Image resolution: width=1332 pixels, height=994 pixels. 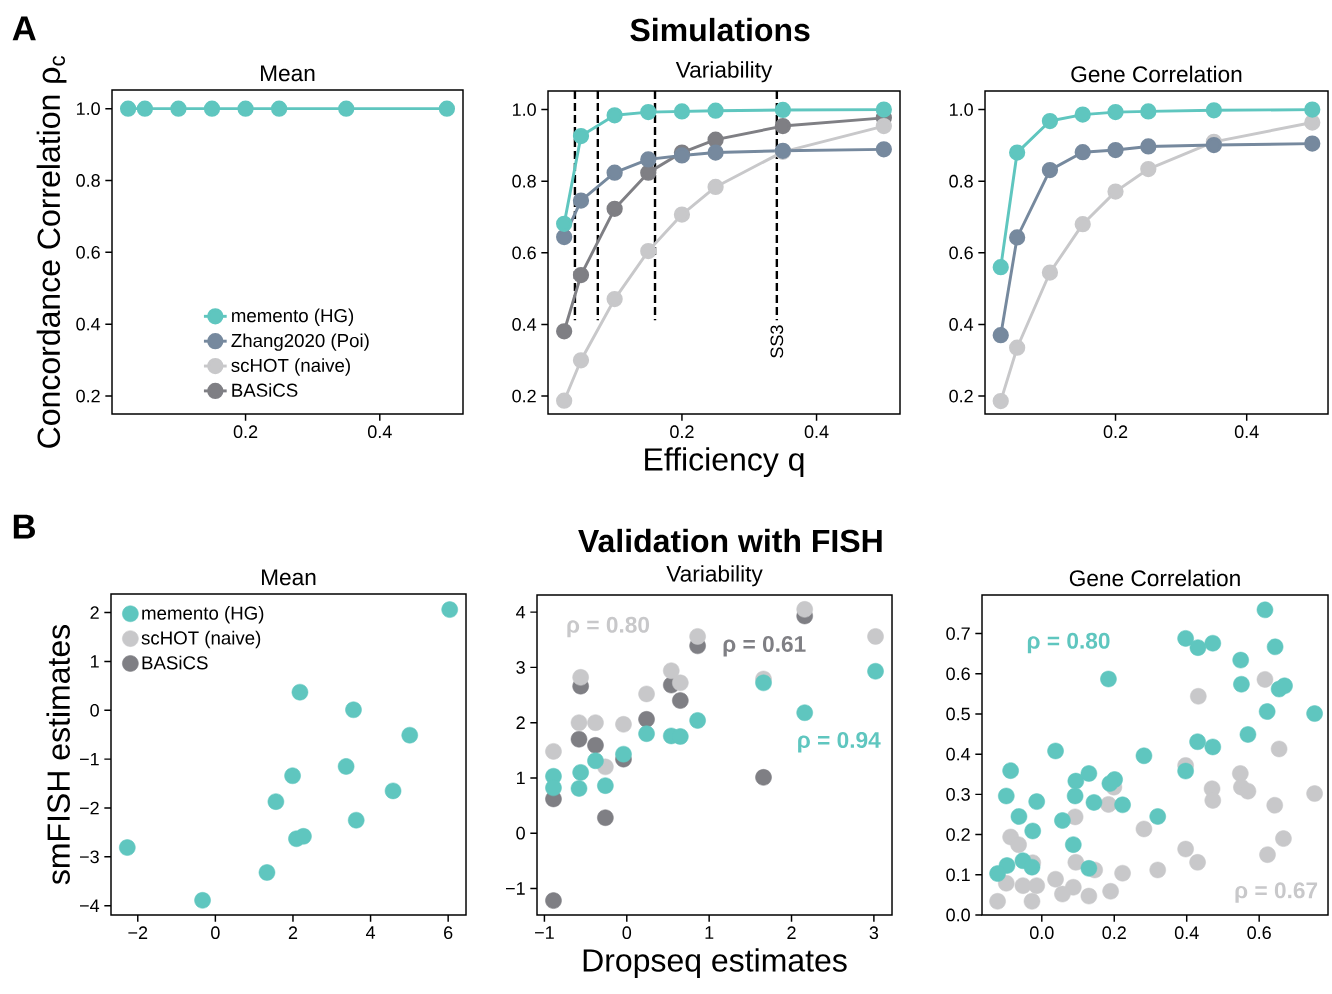 What do you see at coordinates (1068, 643) in the screenshot?
I see `annotation: ρ = 0.80` at bounding box center [1068, 643].